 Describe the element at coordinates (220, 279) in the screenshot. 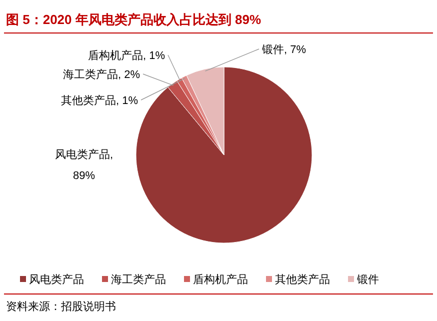

I see `legend-label: 盾构机产品` at that location.